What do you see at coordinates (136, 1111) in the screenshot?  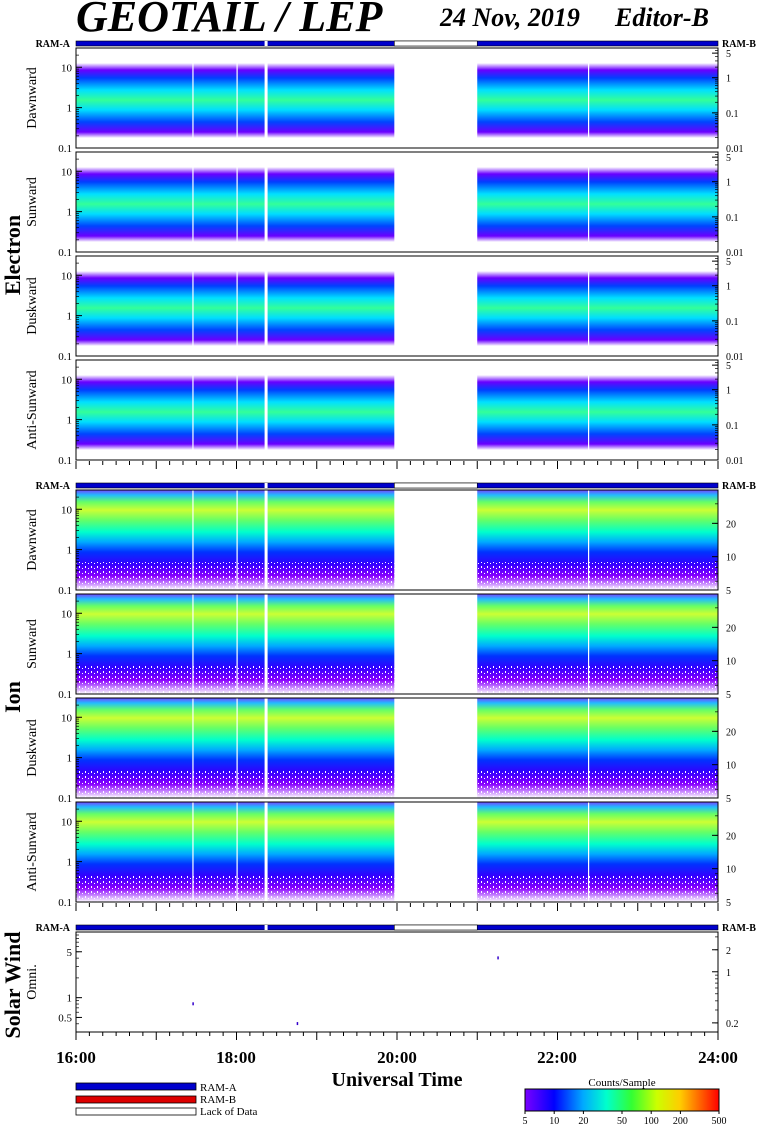 I see `legend-swatch-lack-of-data` at bounding box center [136, 1111].